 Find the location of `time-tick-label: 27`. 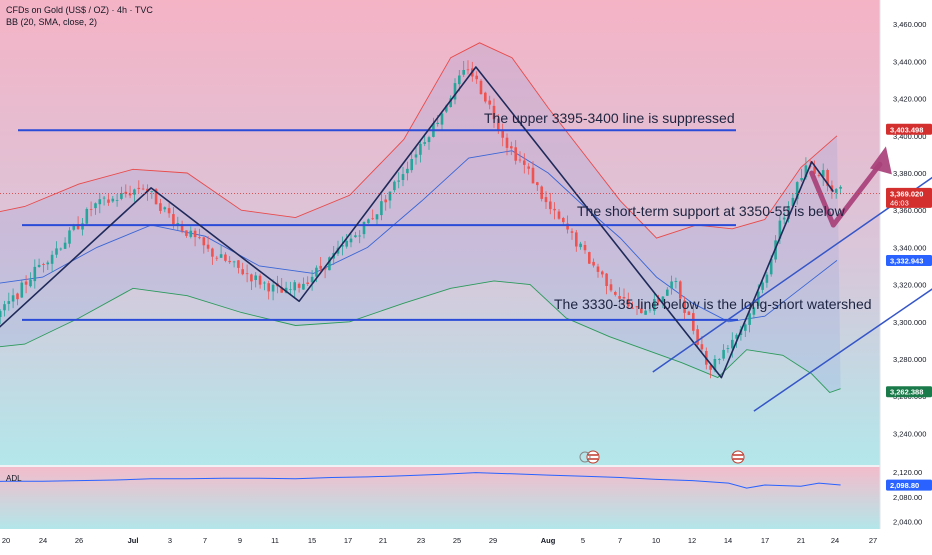

time-tick-label: 27 is located at coordinates (873, 540).